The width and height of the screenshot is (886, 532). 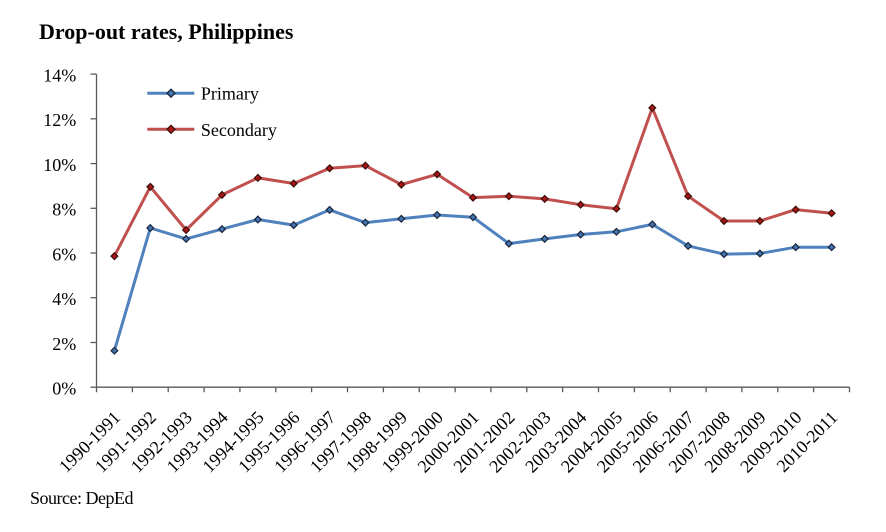 I want to click on svg-text: Secondary, so click(x=239, y=130).